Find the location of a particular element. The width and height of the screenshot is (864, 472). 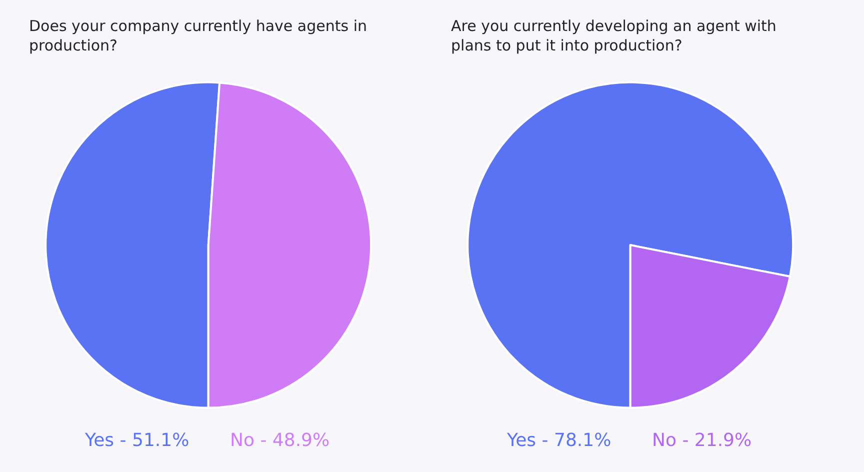

chart-title: Does your company currently have agents in production? is located at coordinates (198, 35).